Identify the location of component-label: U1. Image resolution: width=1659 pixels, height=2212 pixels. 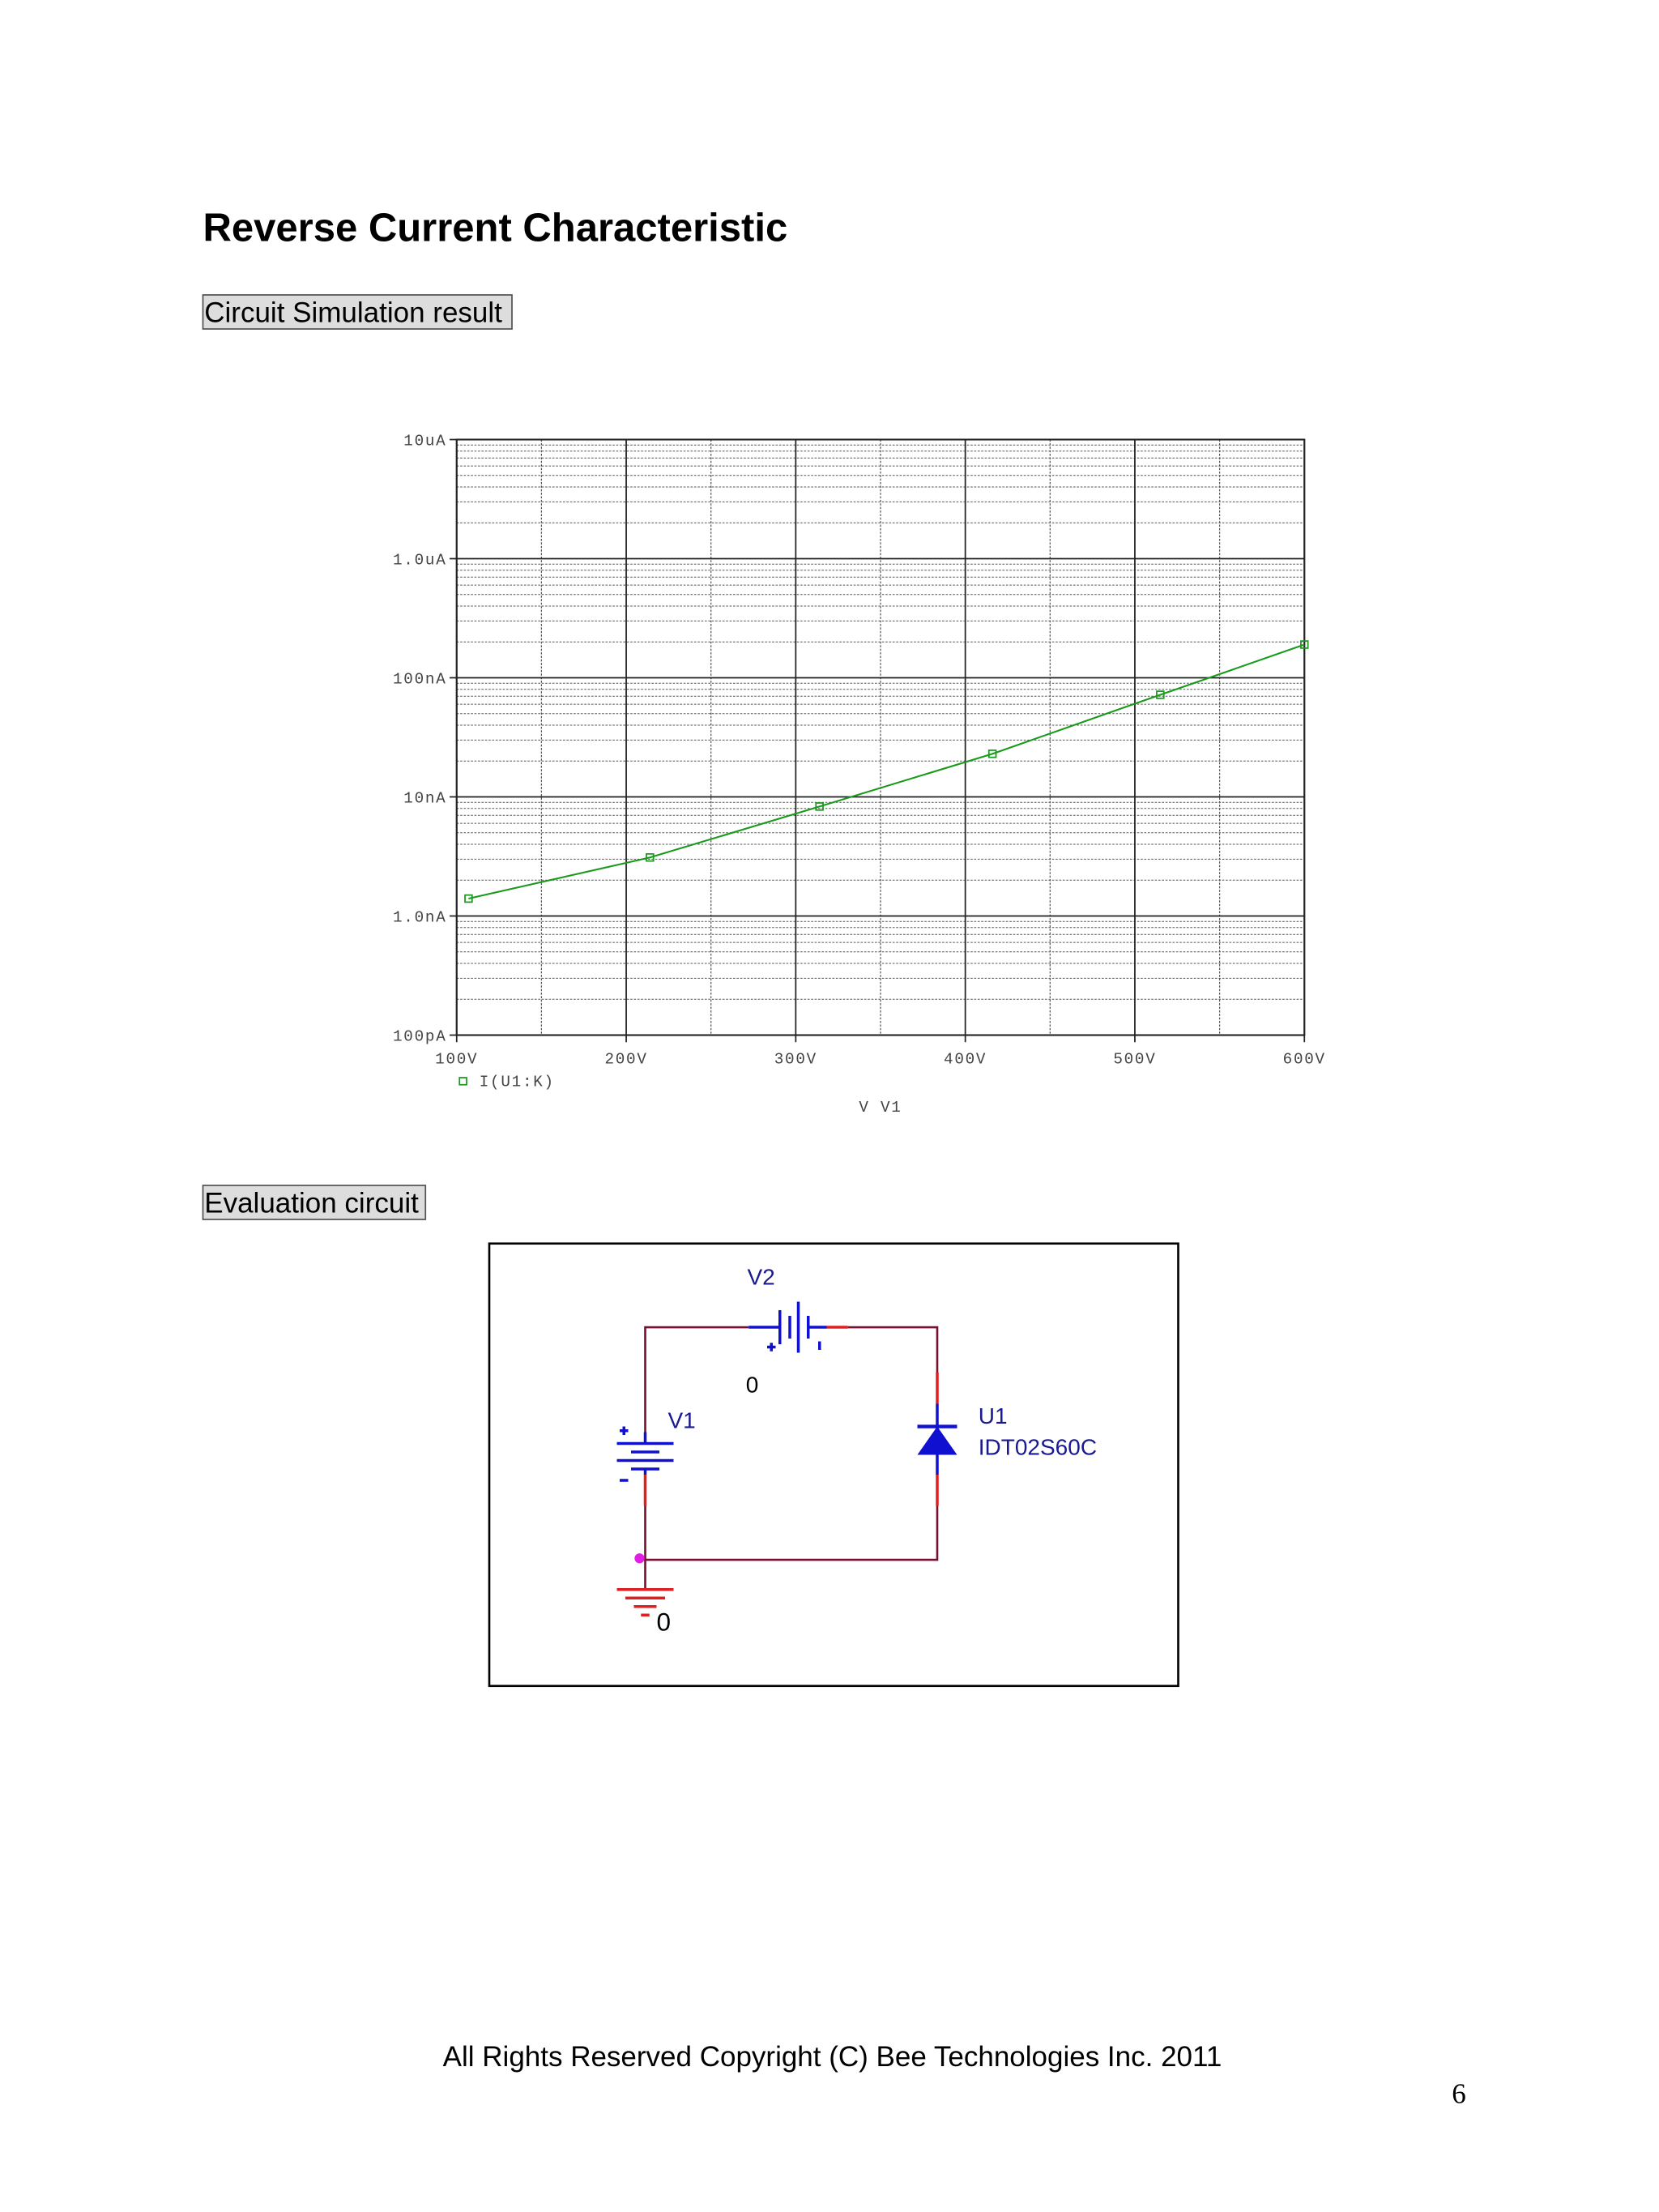
(993, 1415).